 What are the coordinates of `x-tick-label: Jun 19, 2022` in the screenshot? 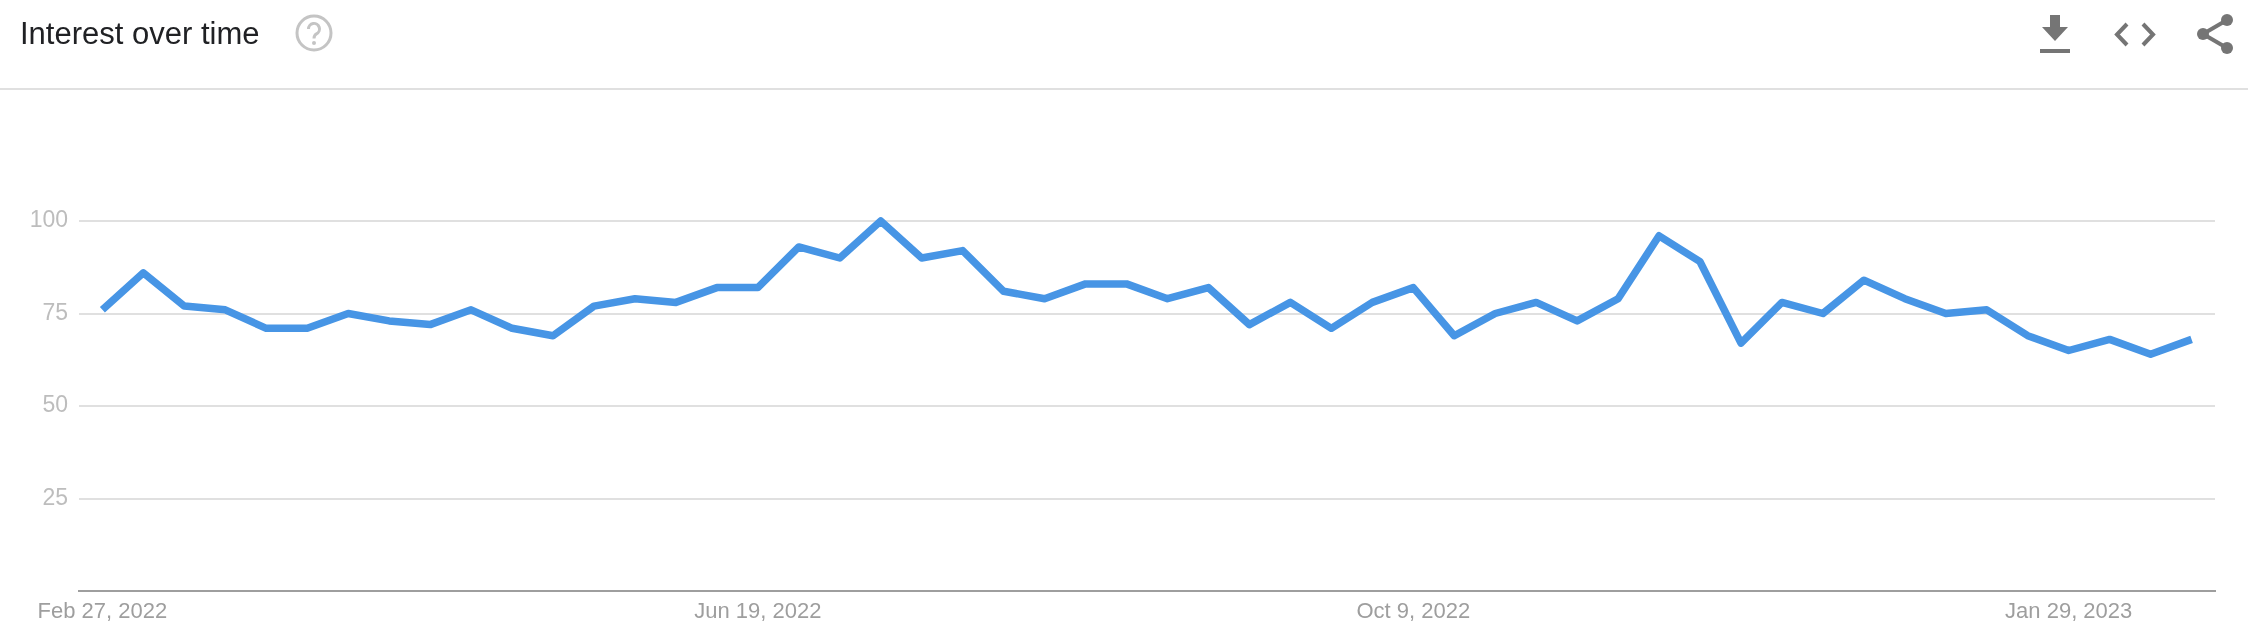 It's located at (758, 611).